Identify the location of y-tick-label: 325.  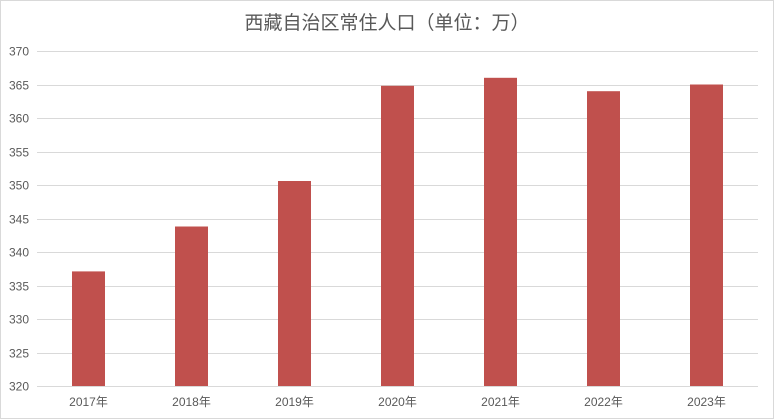
(19, 354).